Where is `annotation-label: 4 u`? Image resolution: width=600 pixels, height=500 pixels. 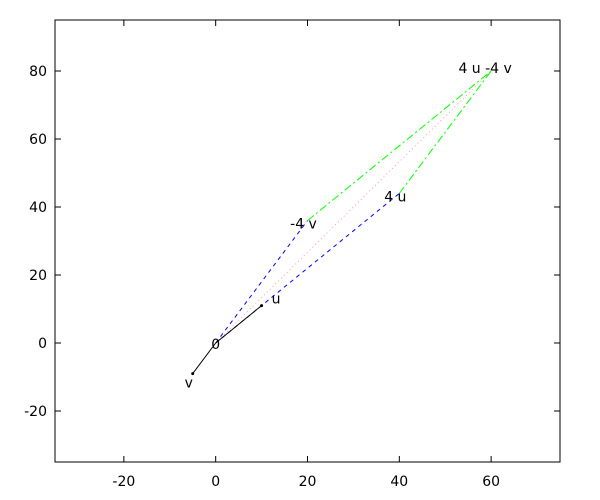 annotation-label: 4 u is located at coordinates (395, 197).